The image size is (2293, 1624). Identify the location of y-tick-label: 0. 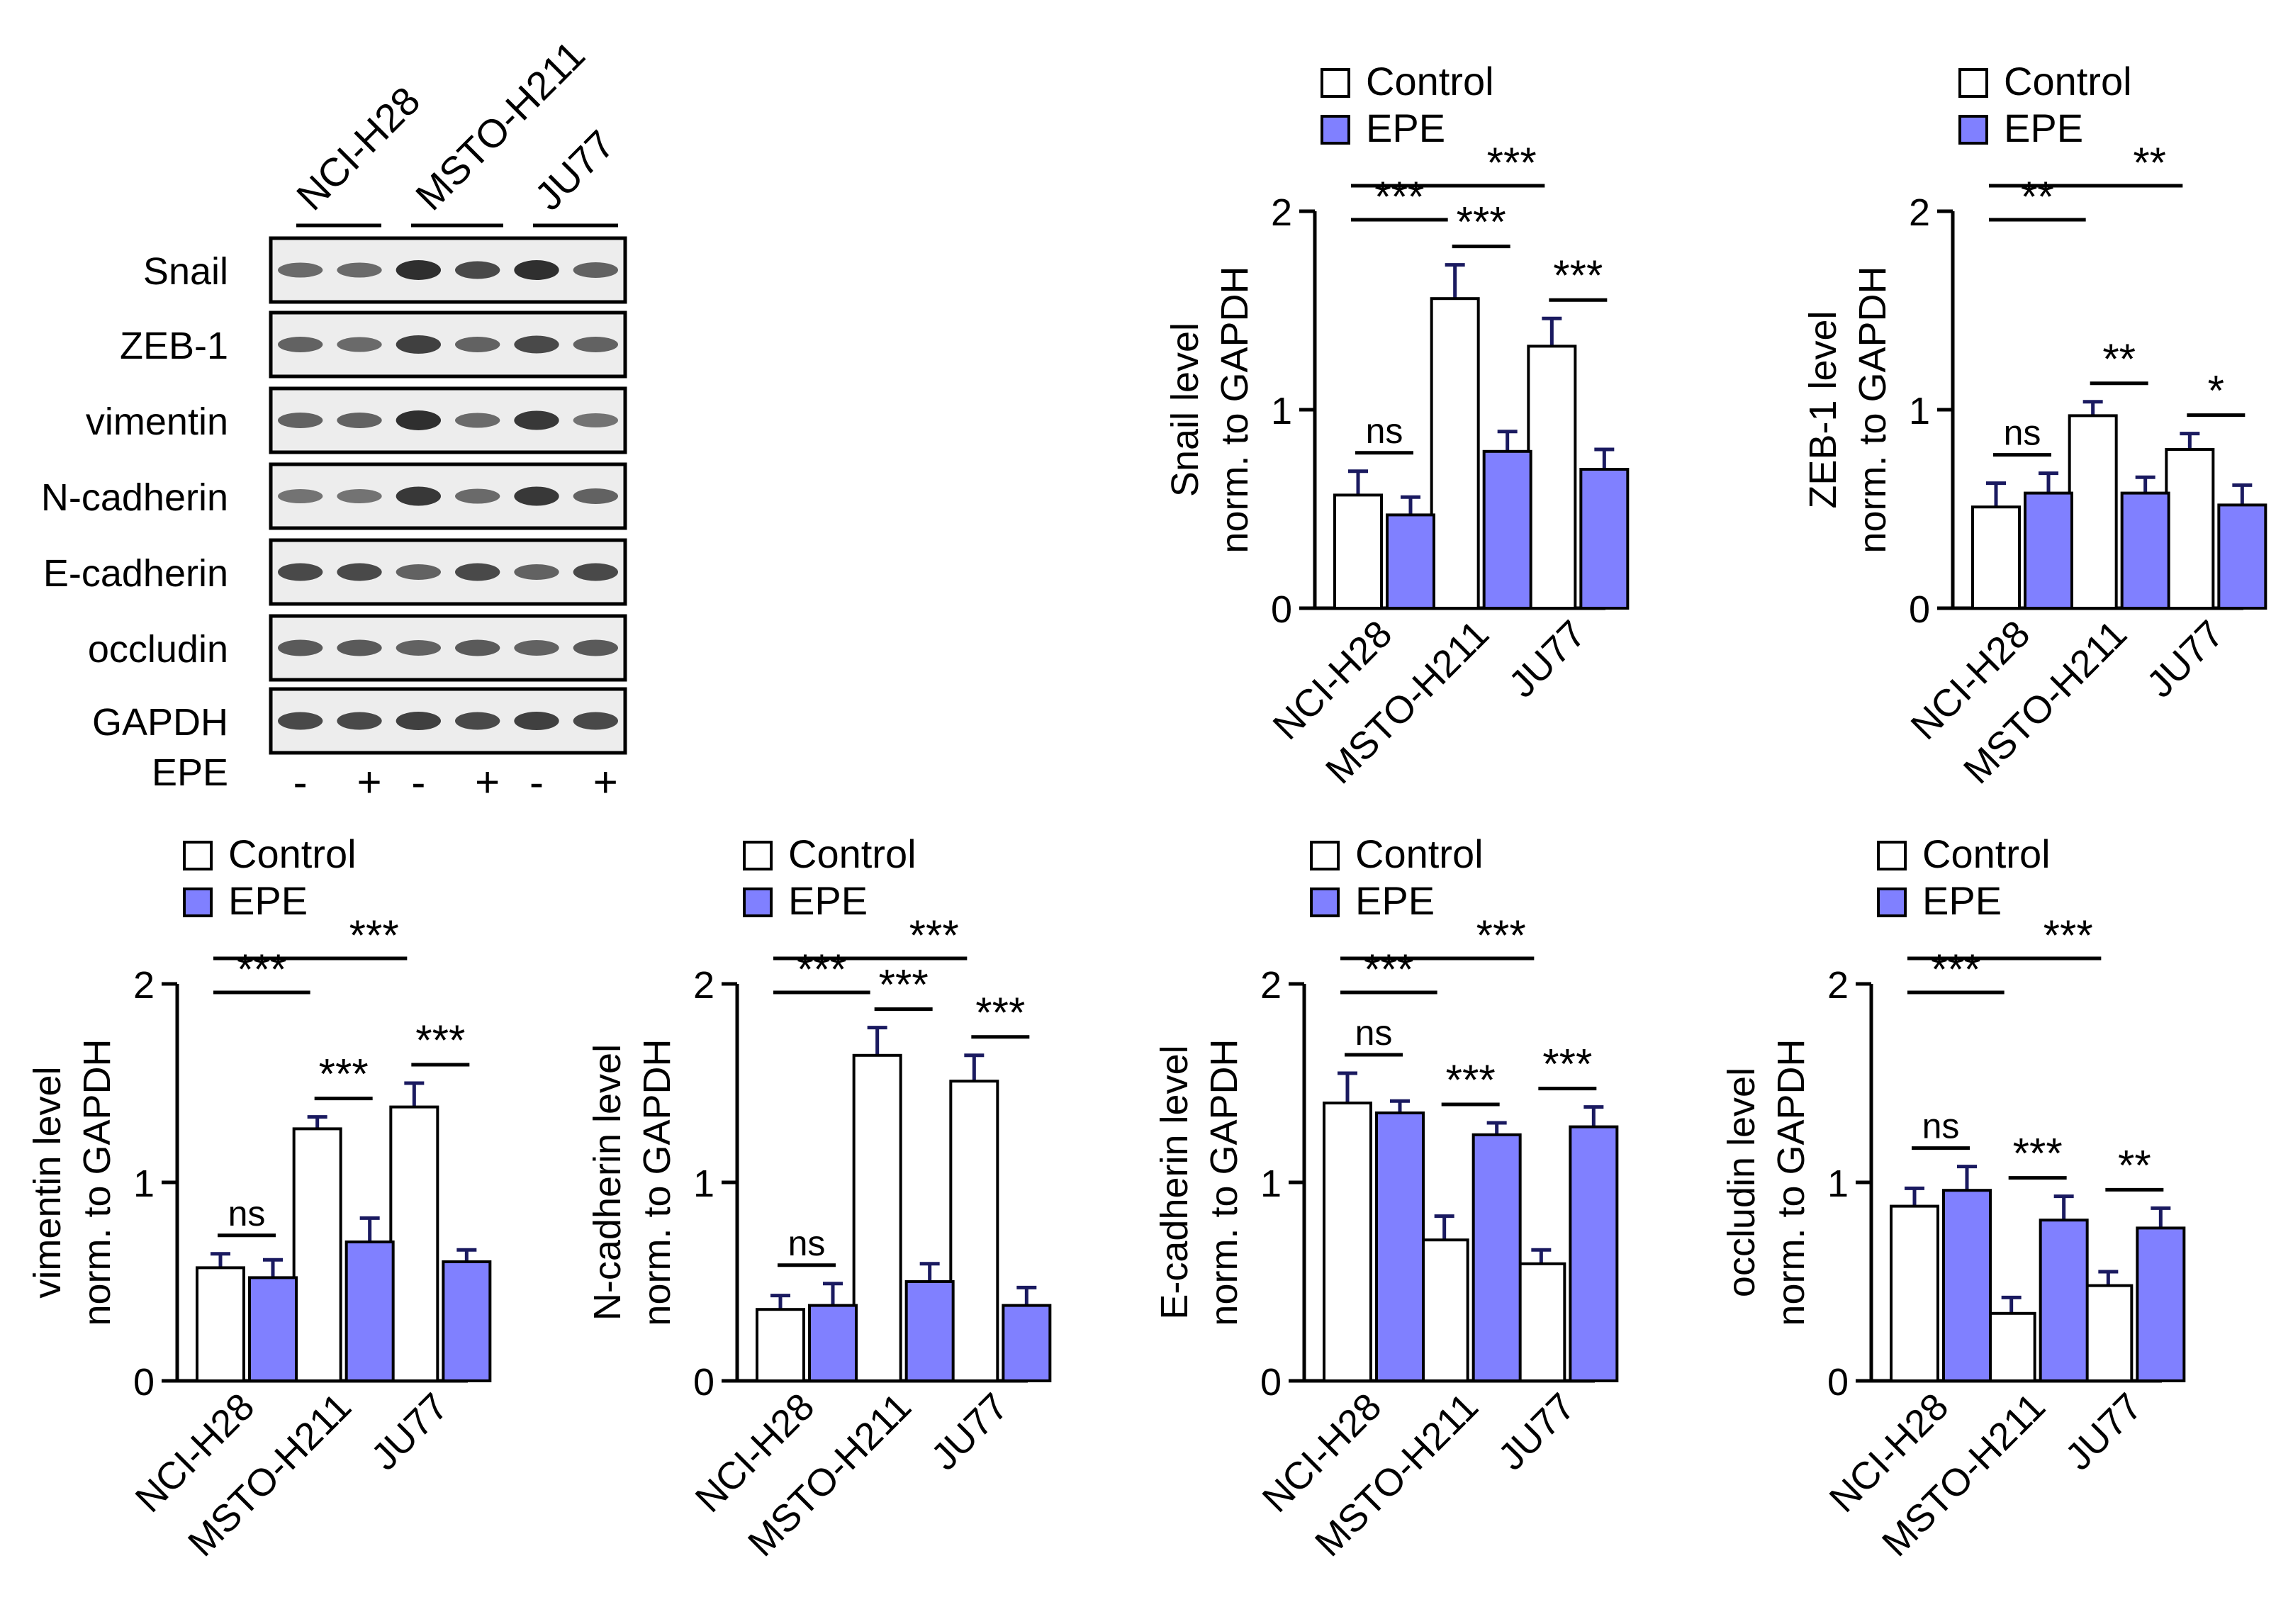
(144, 1383).